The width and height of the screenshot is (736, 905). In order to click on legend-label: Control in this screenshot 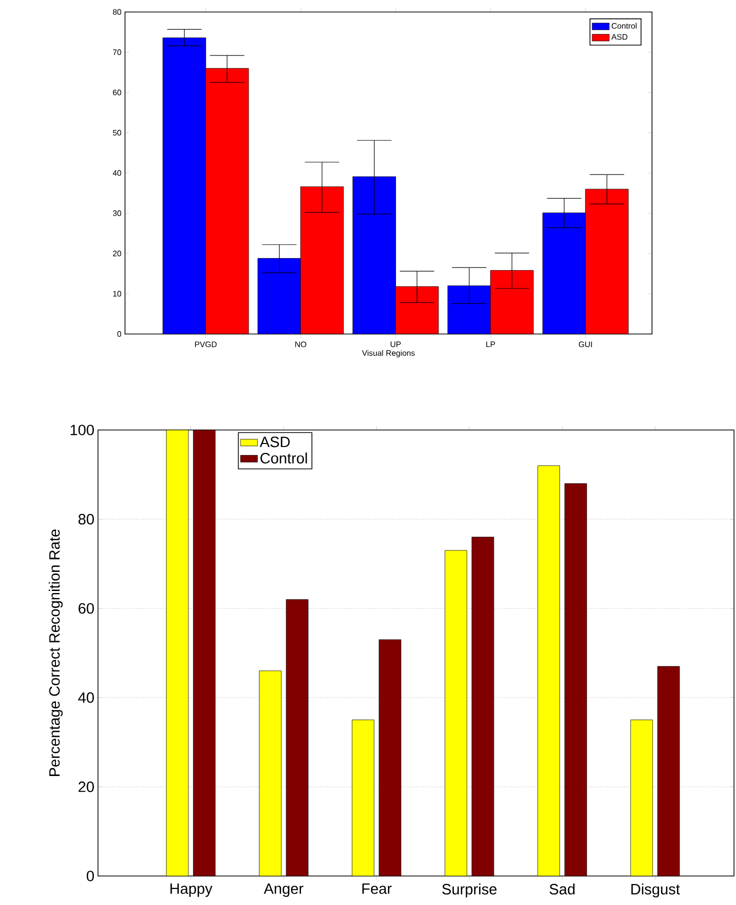, I will do `click(283, 458)`.